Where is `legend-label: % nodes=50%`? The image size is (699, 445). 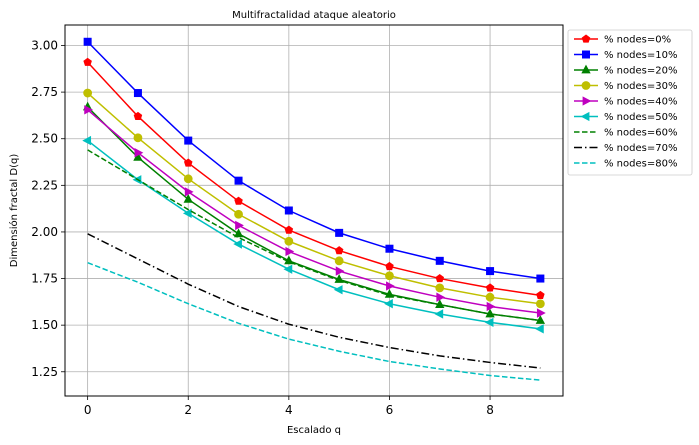 legend-label: % nodes=50% is located at coordinates (640, 117).